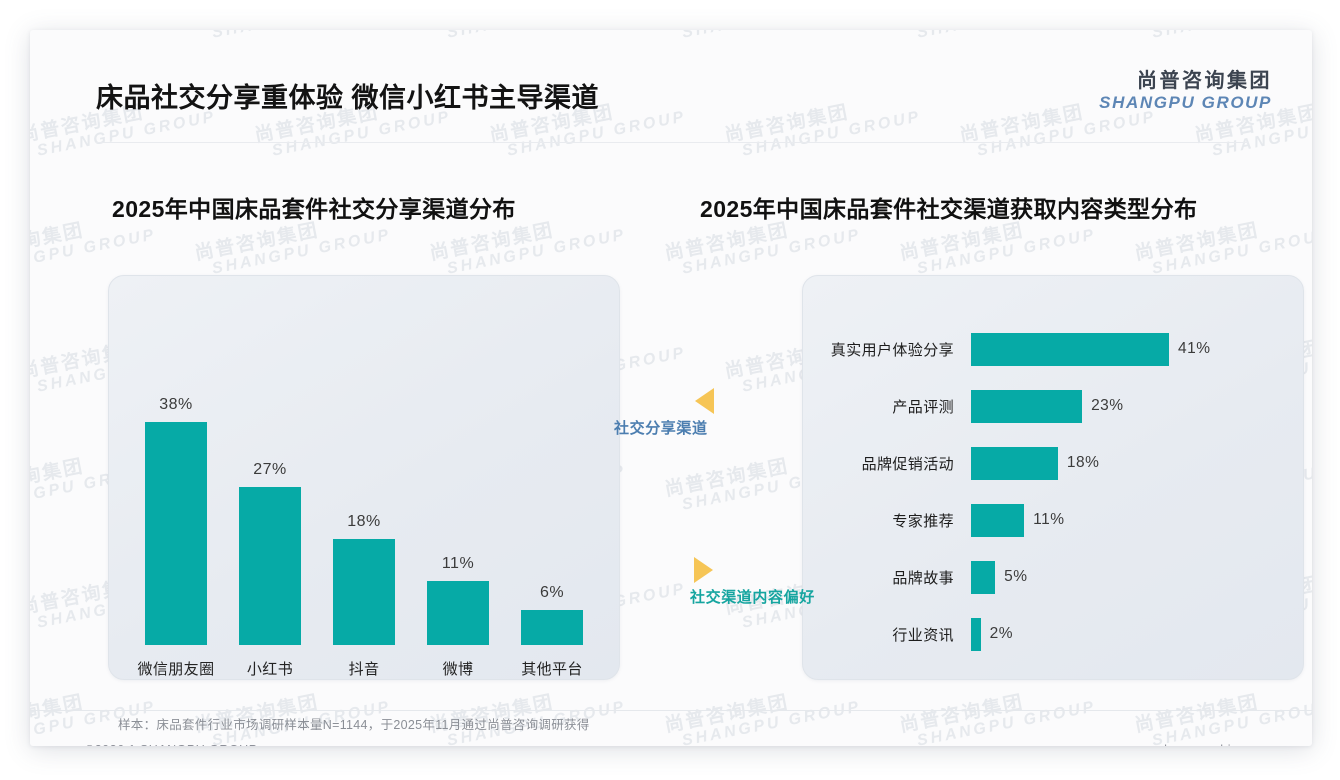  What do you see at coordinates (270, 669) in the screenshot?
I see `column-category-label: 小红书` at bounding box center [270, 669].